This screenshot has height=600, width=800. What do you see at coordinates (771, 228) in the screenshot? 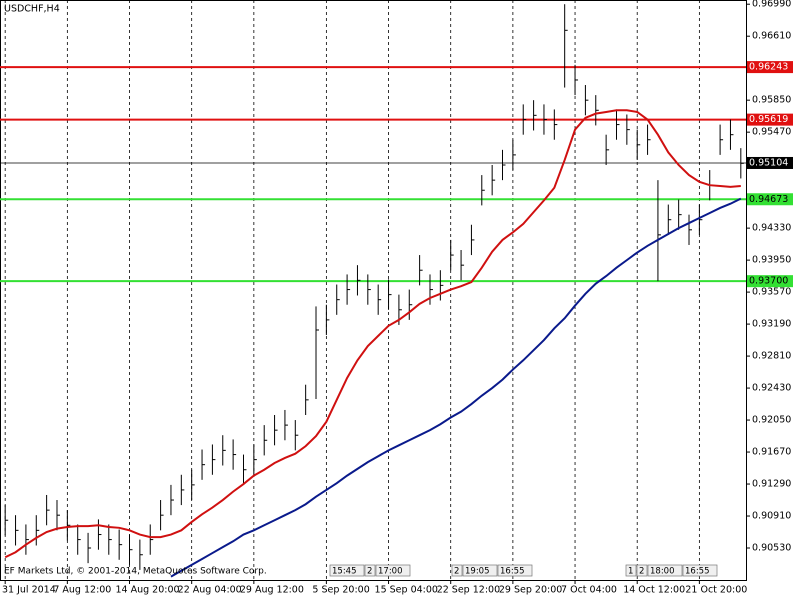
I see `y-tick-label: 0.94330` at bounding box center [771, 228].